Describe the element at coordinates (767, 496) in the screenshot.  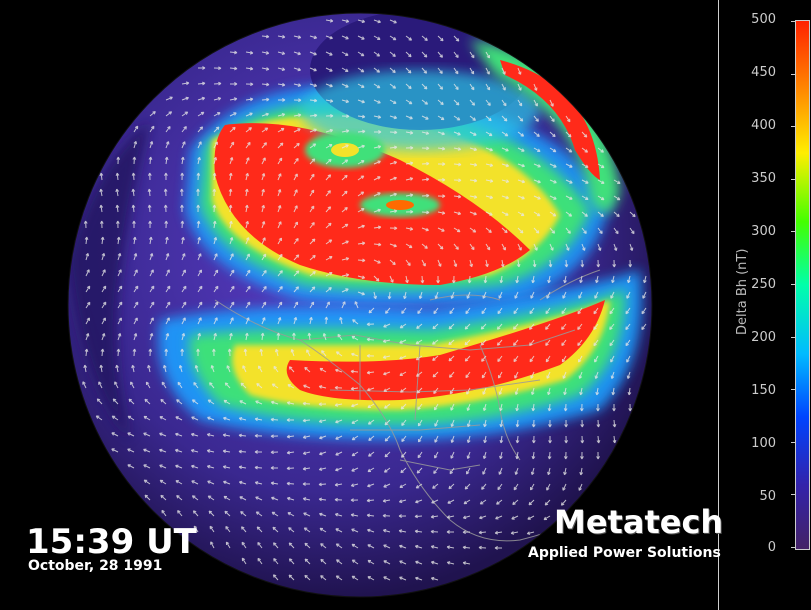
I see `colorbar-tick: 50` at that location.